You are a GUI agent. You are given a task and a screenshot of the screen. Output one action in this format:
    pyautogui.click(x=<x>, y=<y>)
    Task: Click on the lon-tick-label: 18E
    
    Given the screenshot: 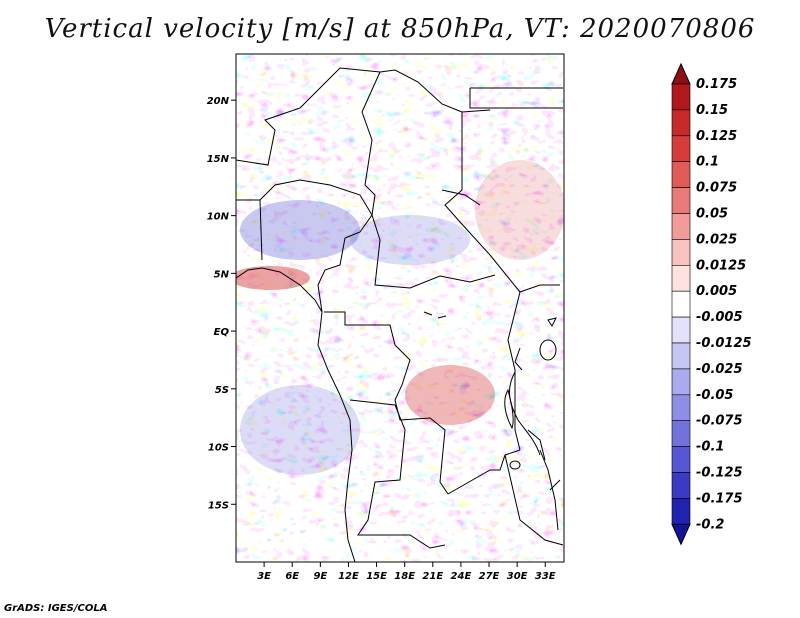 What is the action you would take?
    pyautogui.click(x=404, y=576)
    